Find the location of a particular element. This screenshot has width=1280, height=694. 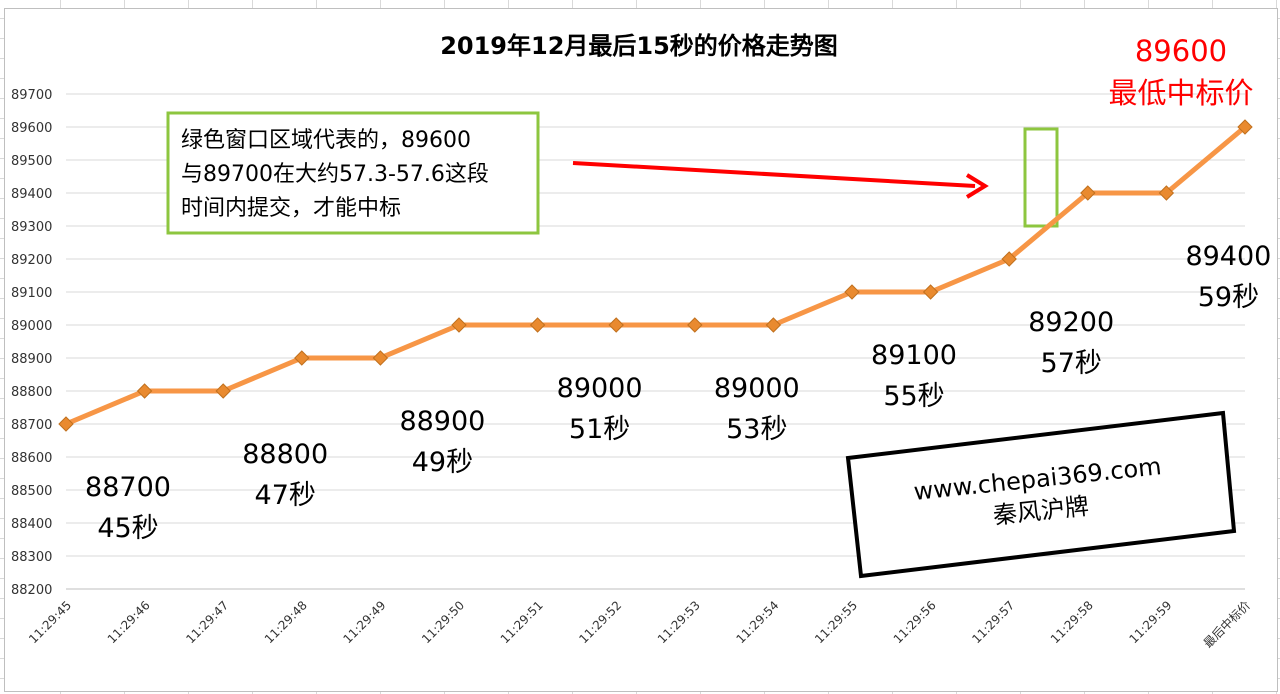

final-price-label: 89600 is located at coordinates (1181, 51).